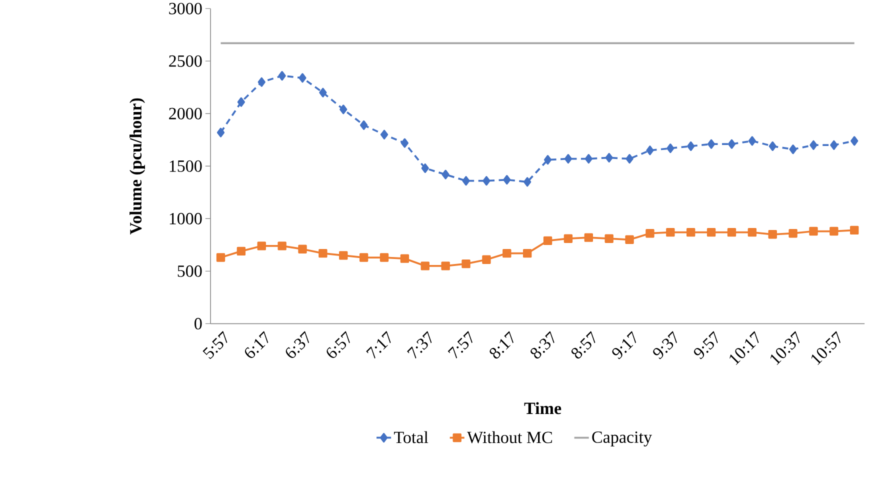 The height and width of the screenshot is (482, 871). I want to click on x-tick-label: 8:57, so click(583, 344).